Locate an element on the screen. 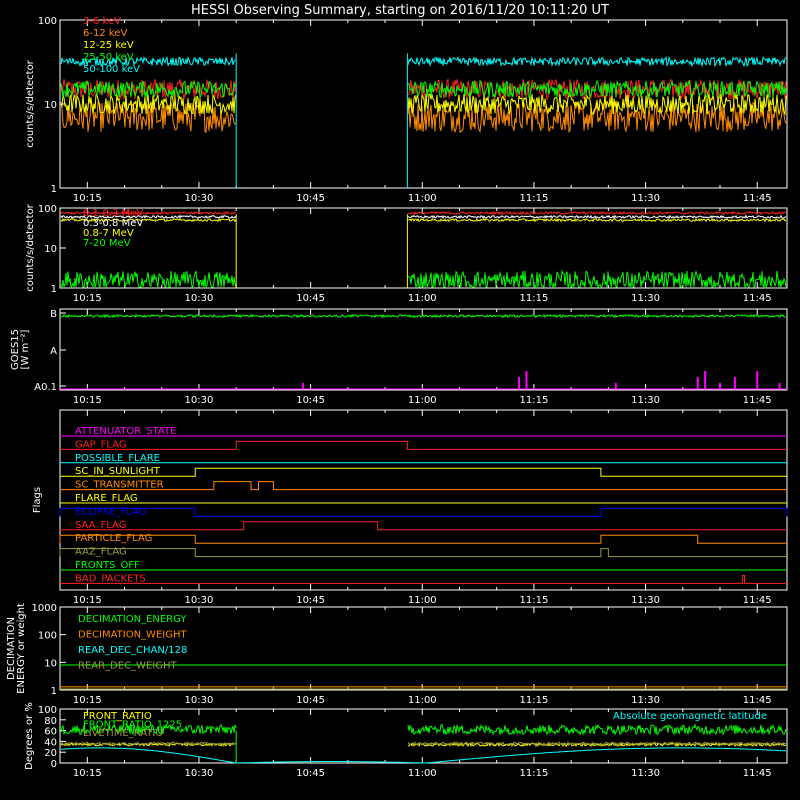  y-tick-label: 20 is located at coordinates (50, 753).